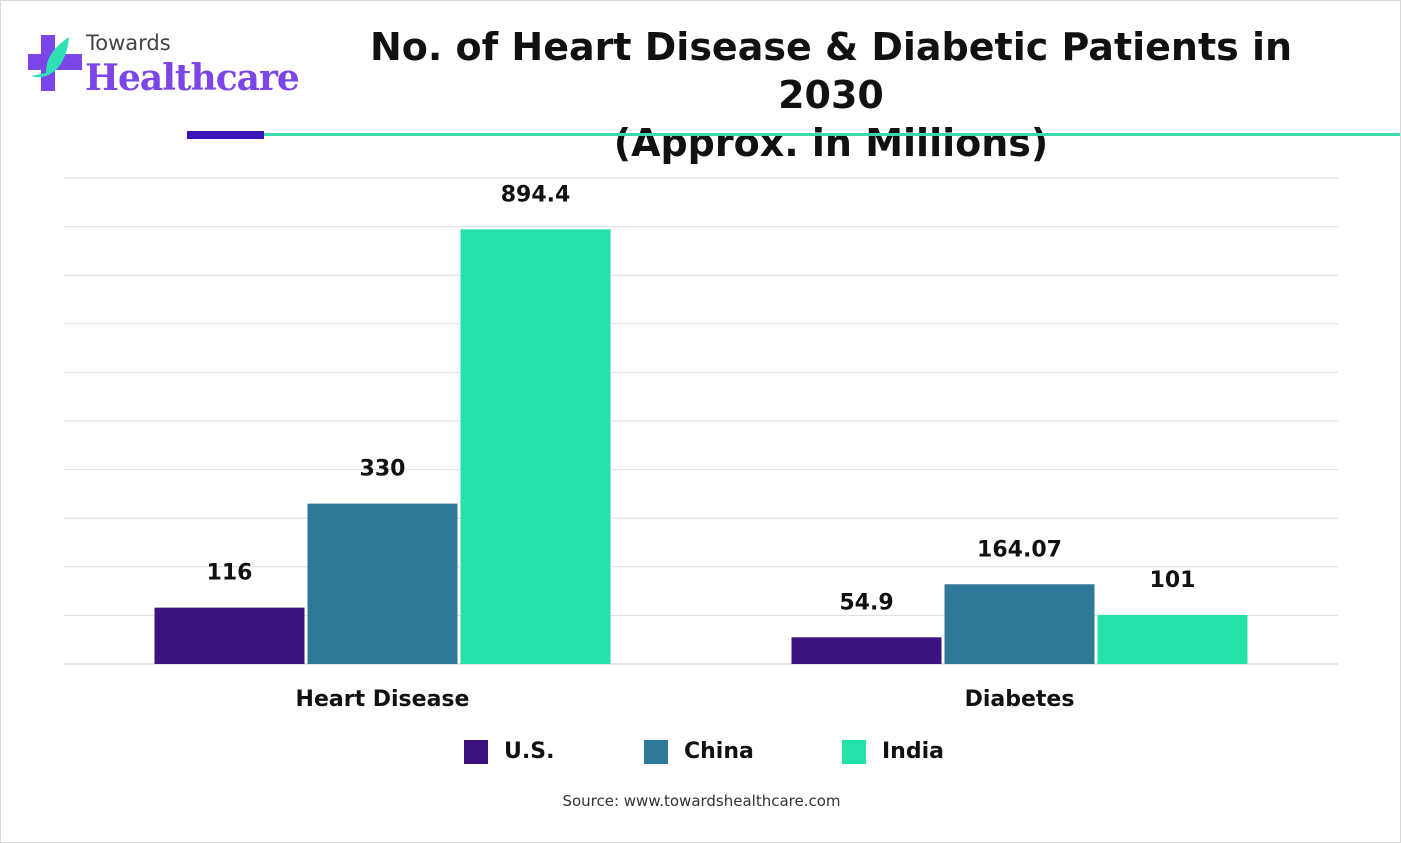 This screenshot has height=843, width=1401. What do you see at coordinates (832, 134) in the screenshot?
I see `title-divider-line` at bounding box center [832, 134].